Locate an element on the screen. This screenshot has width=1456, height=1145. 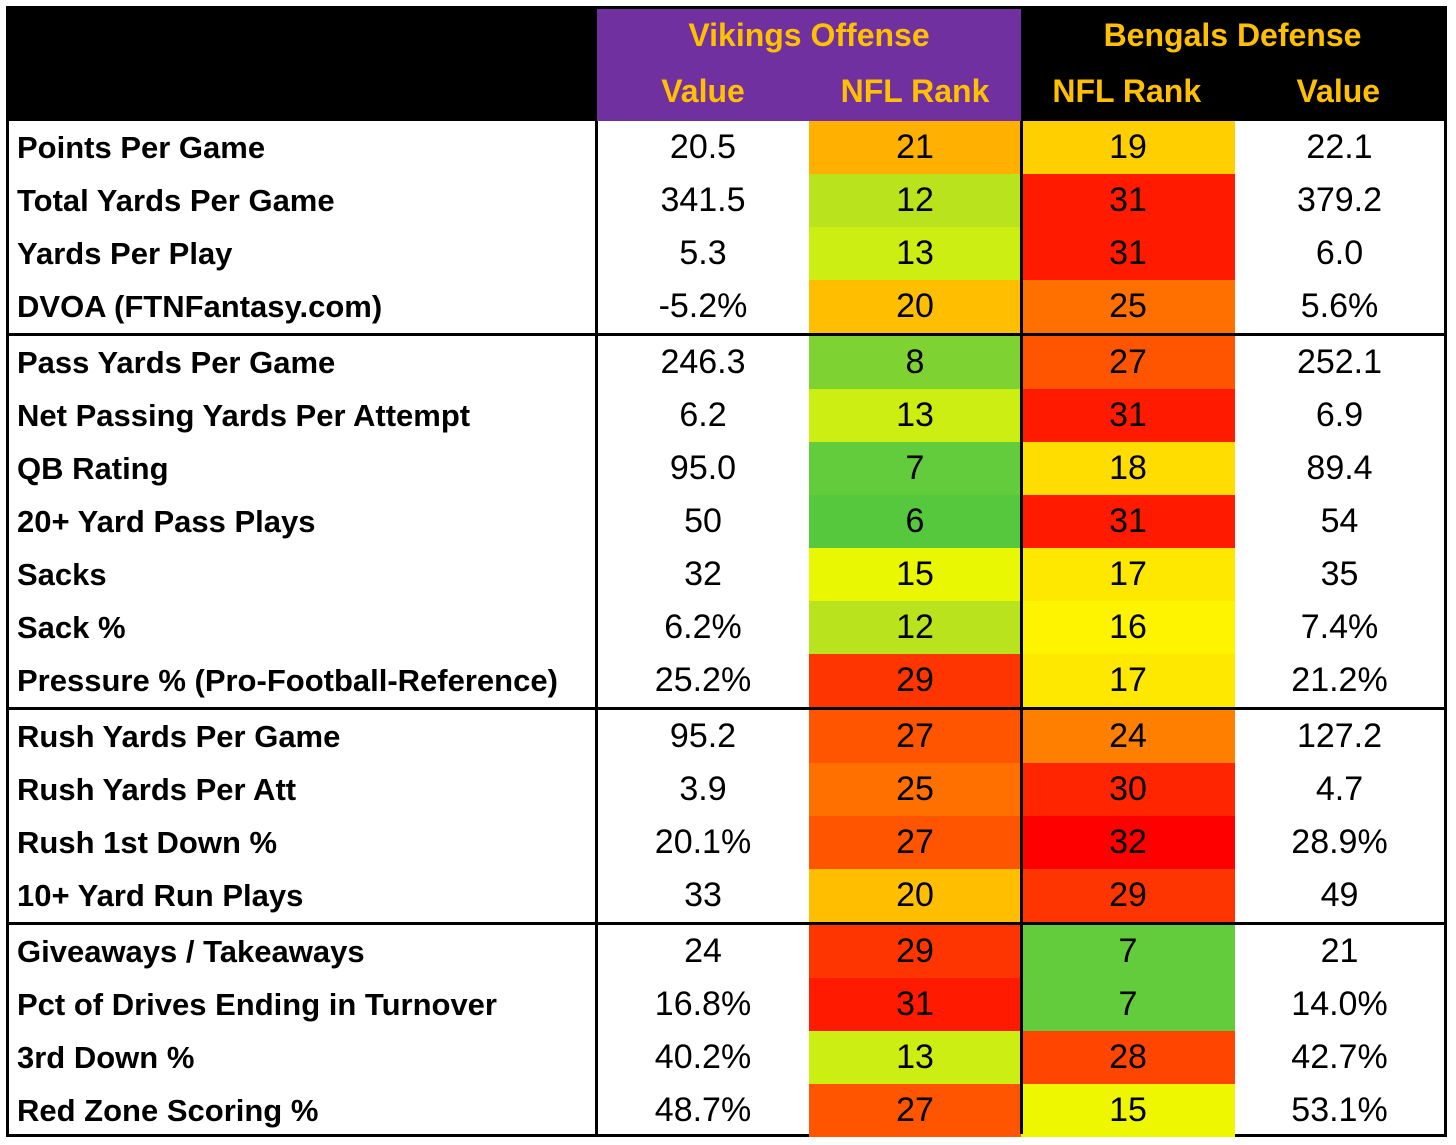
defense-rank: 32 is located at coordinates (1128, 842).